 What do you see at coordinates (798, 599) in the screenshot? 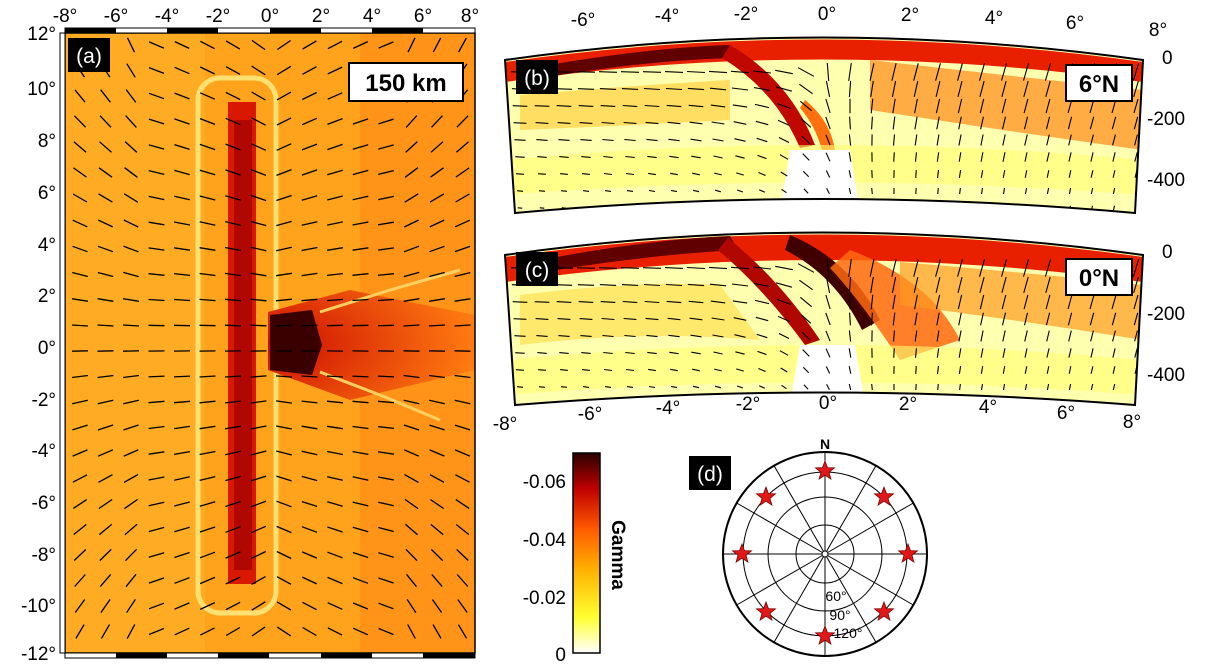
I see `polar-spoke` at bounding box center [798, 599].